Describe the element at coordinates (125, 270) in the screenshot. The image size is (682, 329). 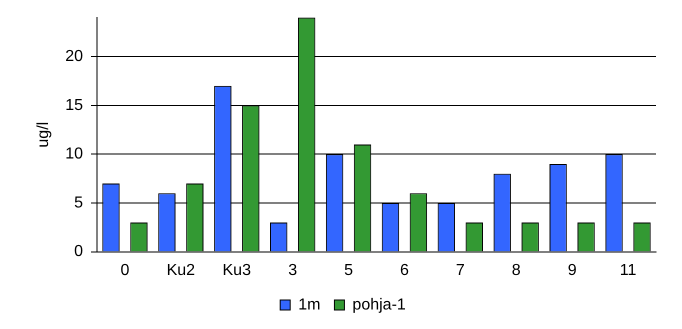
I see `x-tick-label: 0` at that location.